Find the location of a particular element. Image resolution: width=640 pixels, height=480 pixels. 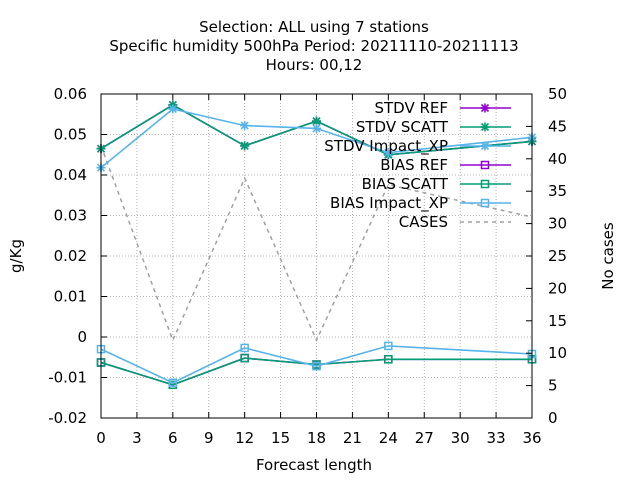

series-line-bias-impact-xp is located at coordinates (316, 364).